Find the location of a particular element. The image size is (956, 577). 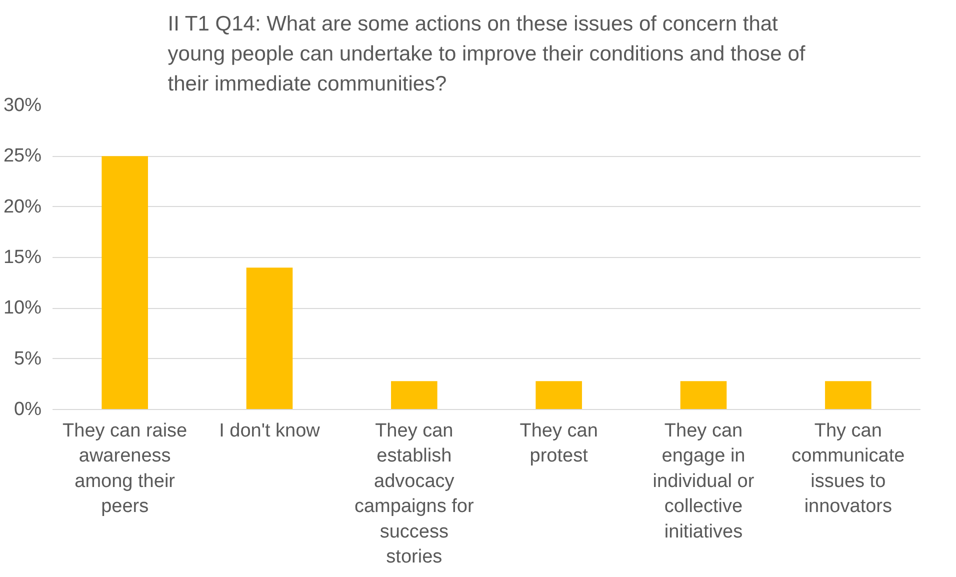

y-tick-label: 5% is located at coordinates (28, 359).